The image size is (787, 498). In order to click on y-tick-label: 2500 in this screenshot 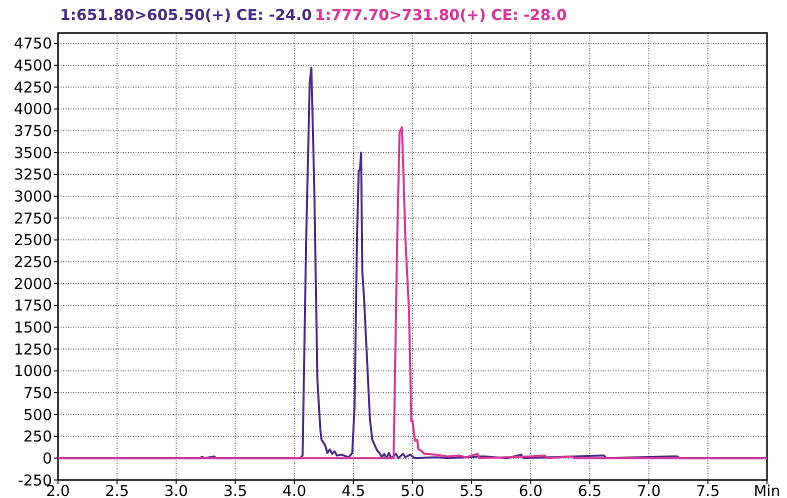, I will do `click(33, 240)`.